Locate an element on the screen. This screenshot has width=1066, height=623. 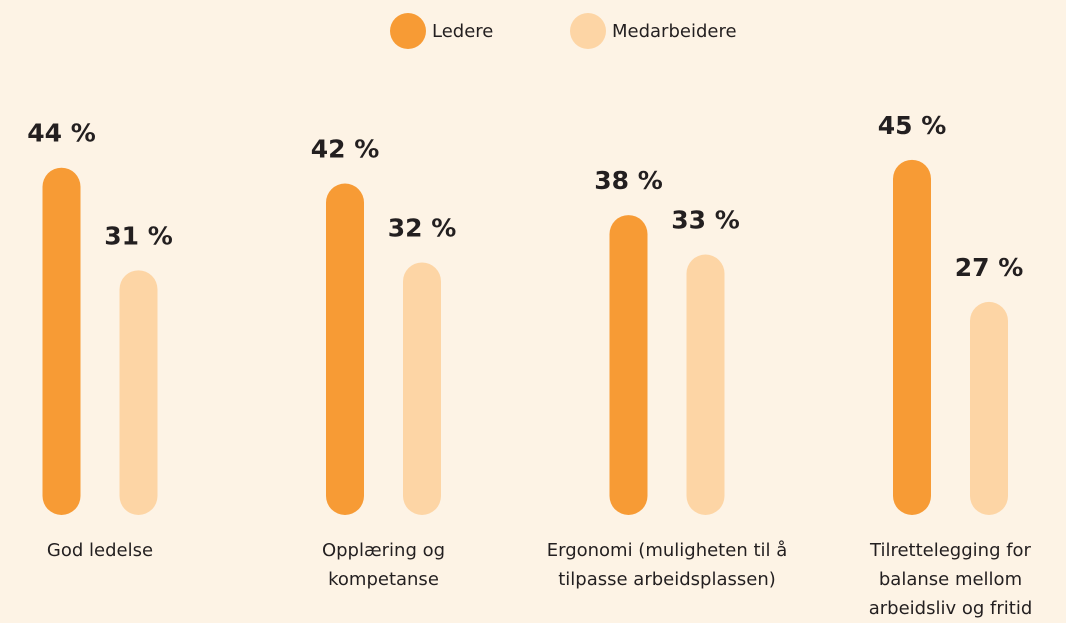
value-label: 32 % is located at coordinates (422, 227).